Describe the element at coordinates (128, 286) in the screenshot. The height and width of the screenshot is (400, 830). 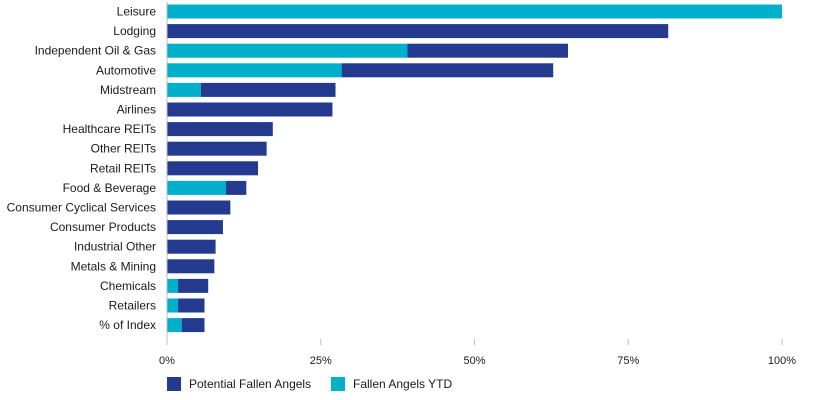
I see `category-label: Chemicals` at that location.